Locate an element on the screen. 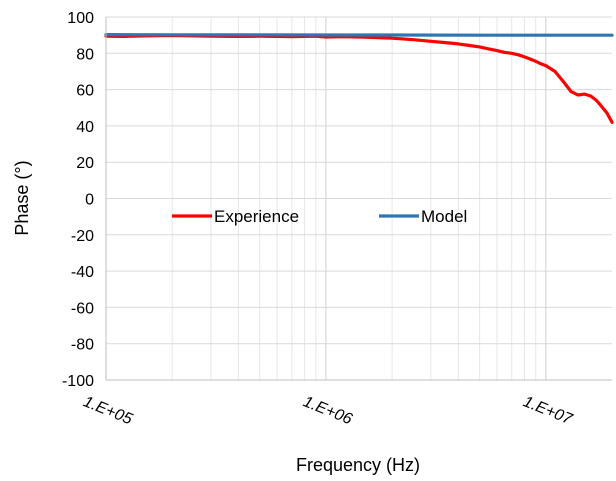 This screenshot has width=616, height=481. x-tick-label: 1.E+07 is located at coordinates (548, 410).